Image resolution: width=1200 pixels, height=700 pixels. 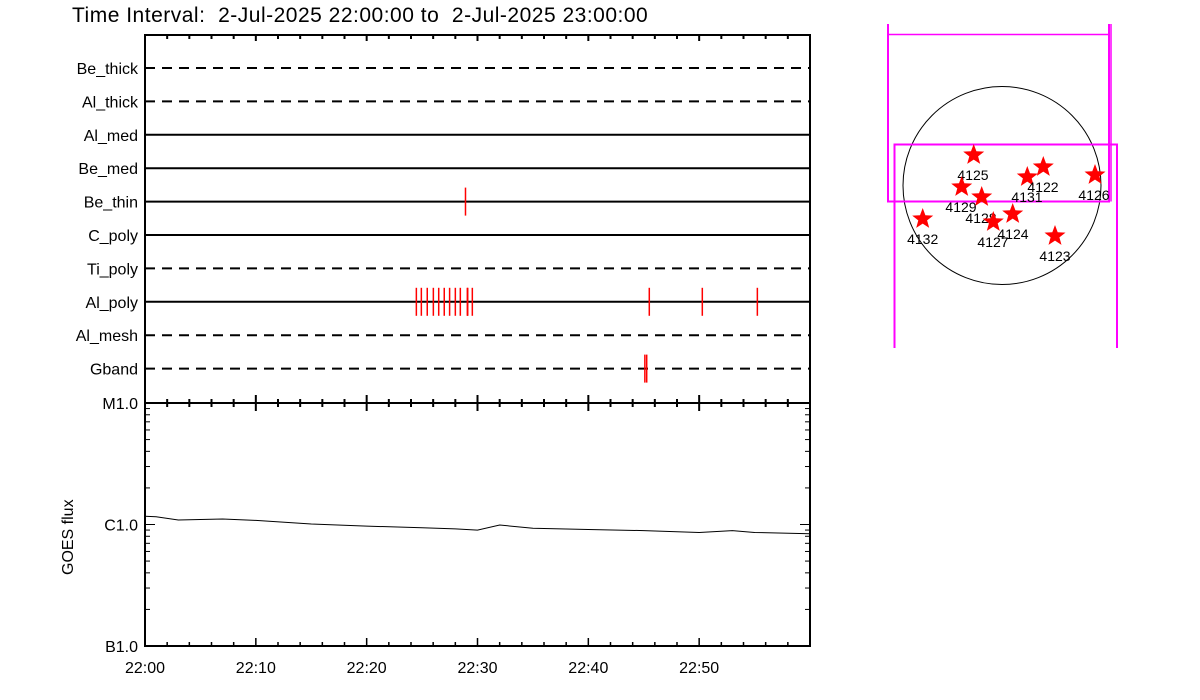 What do you see at coordinates (367, 668) in the screenshot?
I see `x-tick-label: 22:20` at bounding box center [367, 668].